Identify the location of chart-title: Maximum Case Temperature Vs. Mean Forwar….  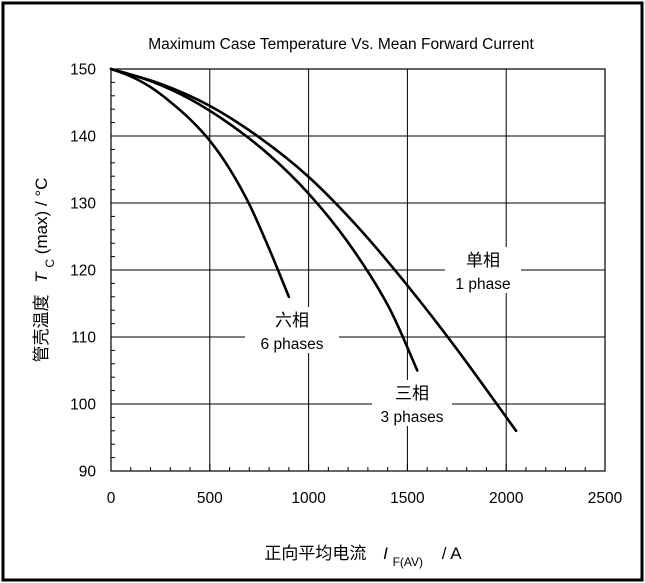
(341, 44).